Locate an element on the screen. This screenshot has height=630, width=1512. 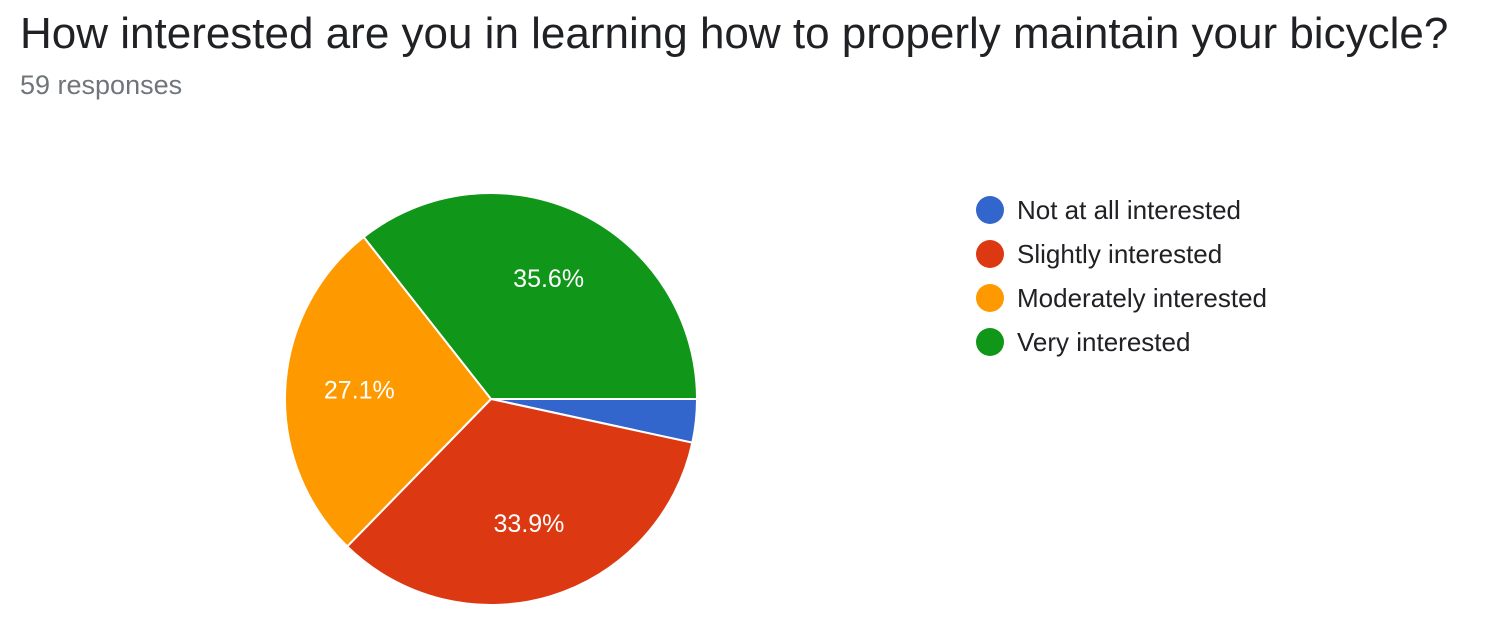
pie-slice-slightly-interested is located at coordinates (519, 501).